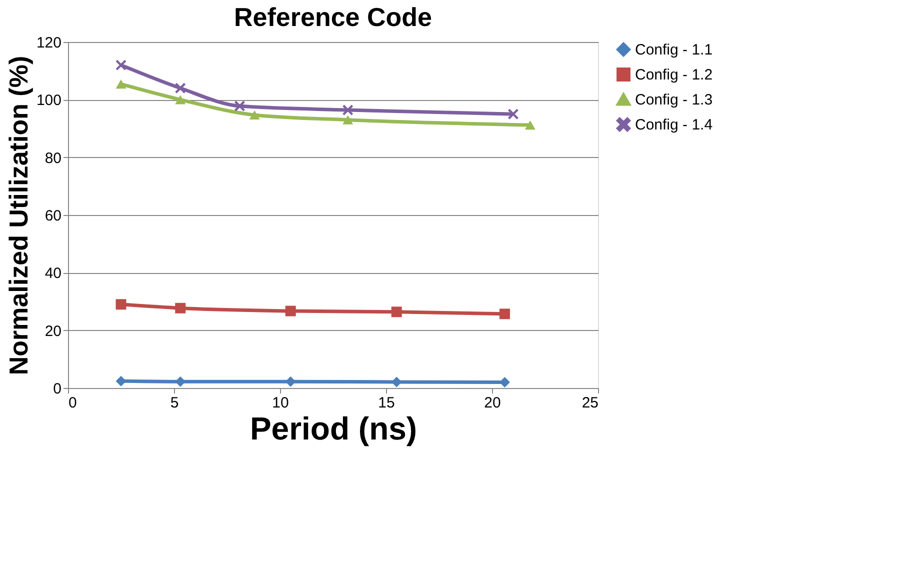  What do you see at coordinates (590, 403) in the screenshot?
I see `x-tick-label: 25` at bounding box center [590, 403].